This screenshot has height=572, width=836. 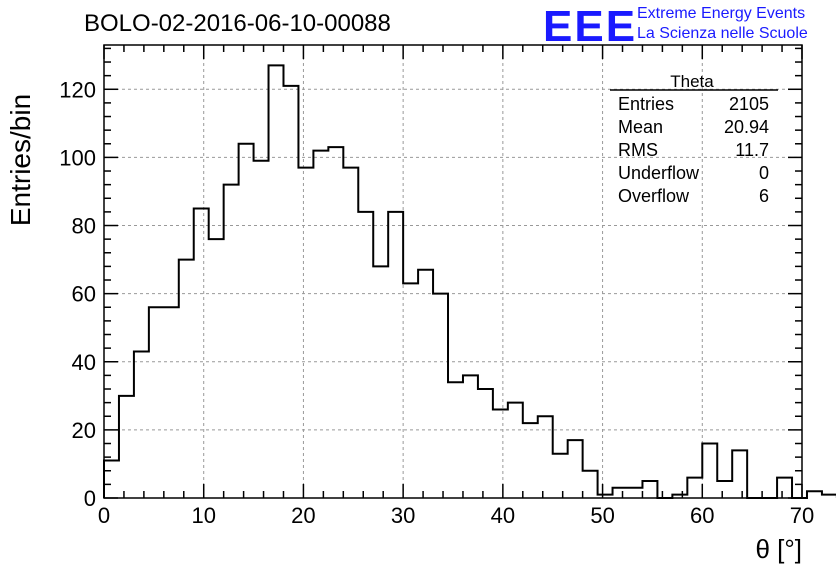 I want to click on x-tick-label: 10, so click(x=203, y=515).